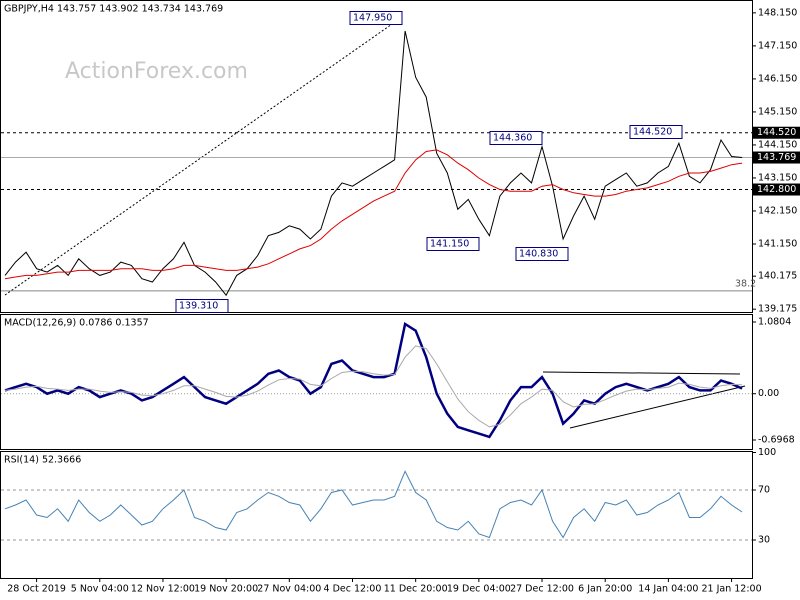  Describe the element at coordinates (605, 589) in the screenshot. I see `x-tick-label: 6 Jan 20:00` at that location.